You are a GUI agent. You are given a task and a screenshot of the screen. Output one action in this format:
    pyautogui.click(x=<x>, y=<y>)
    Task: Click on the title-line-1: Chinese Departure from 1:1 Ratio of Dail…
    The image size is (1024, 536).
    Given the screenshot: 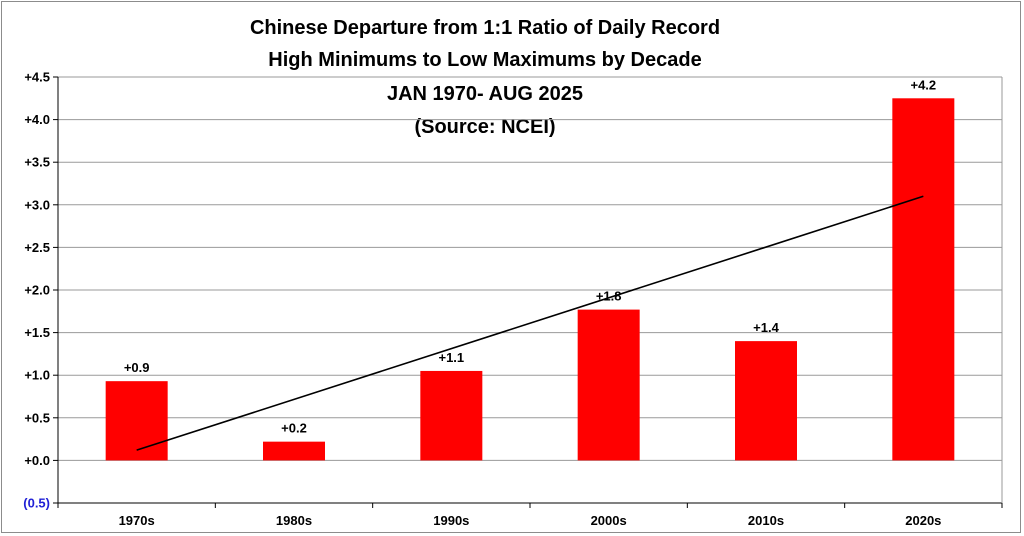 What is the action you would take?
    pyautogui.click(x=485, y=28)
    